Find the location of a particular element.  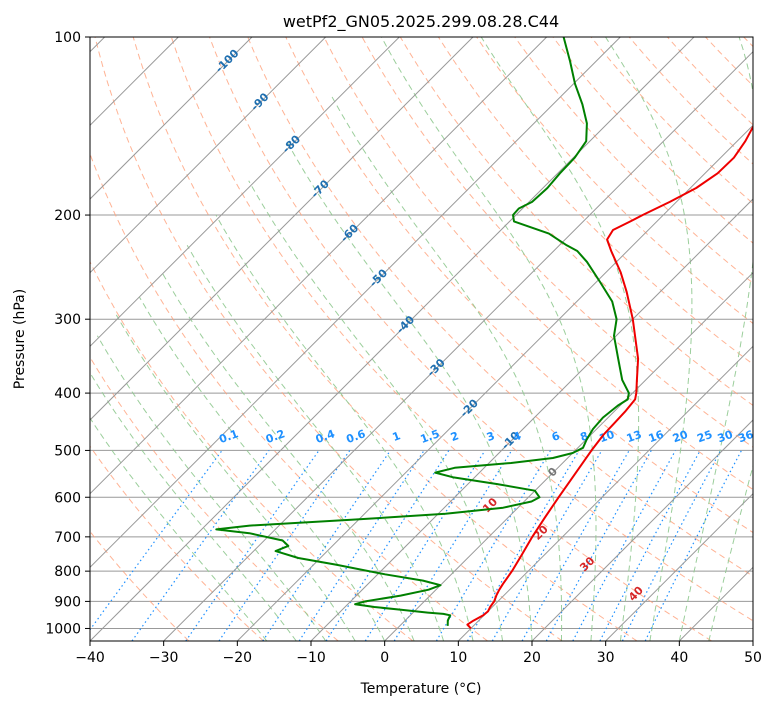

y-tick-label: 500 is located at coordinates (67, 451).